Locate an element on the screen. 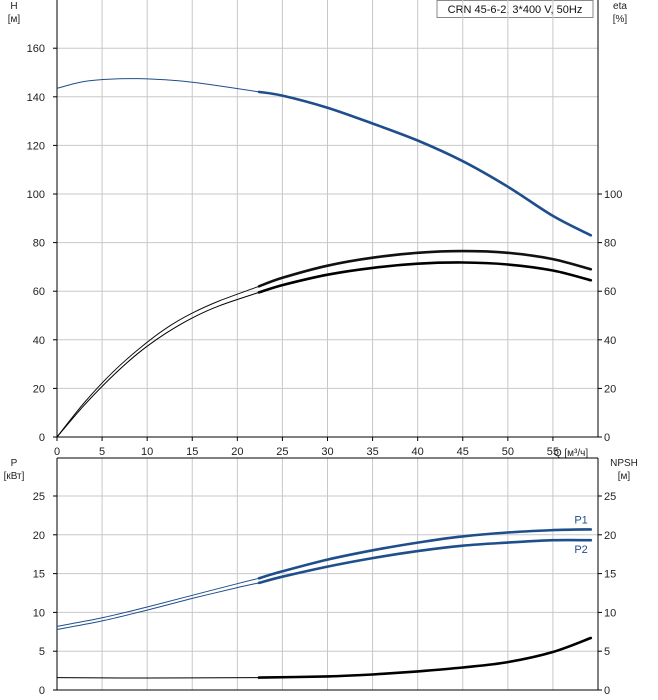 The height and width of the screenshot is (700, 658). p1-curve-extended is located at coordinates (158, 602).